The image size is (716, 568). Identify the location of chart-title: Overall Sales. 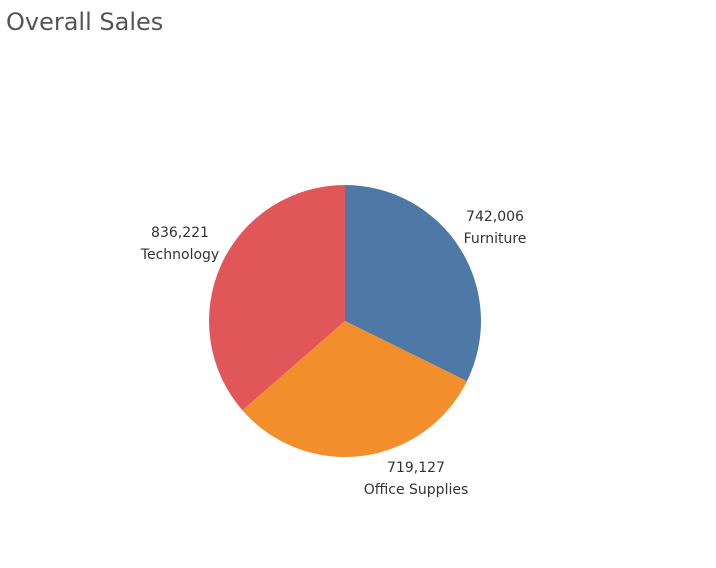
(85, 22).